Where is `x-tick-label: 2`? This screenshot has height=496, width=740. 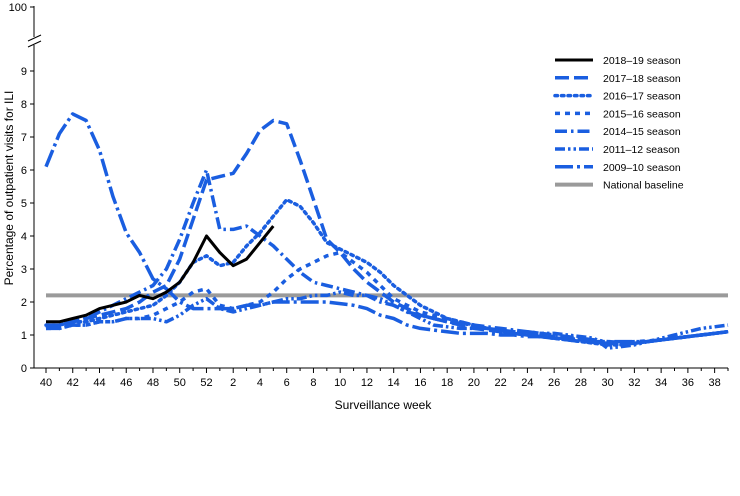 x-tick-label: 2 is located at coordinates (233, 383).